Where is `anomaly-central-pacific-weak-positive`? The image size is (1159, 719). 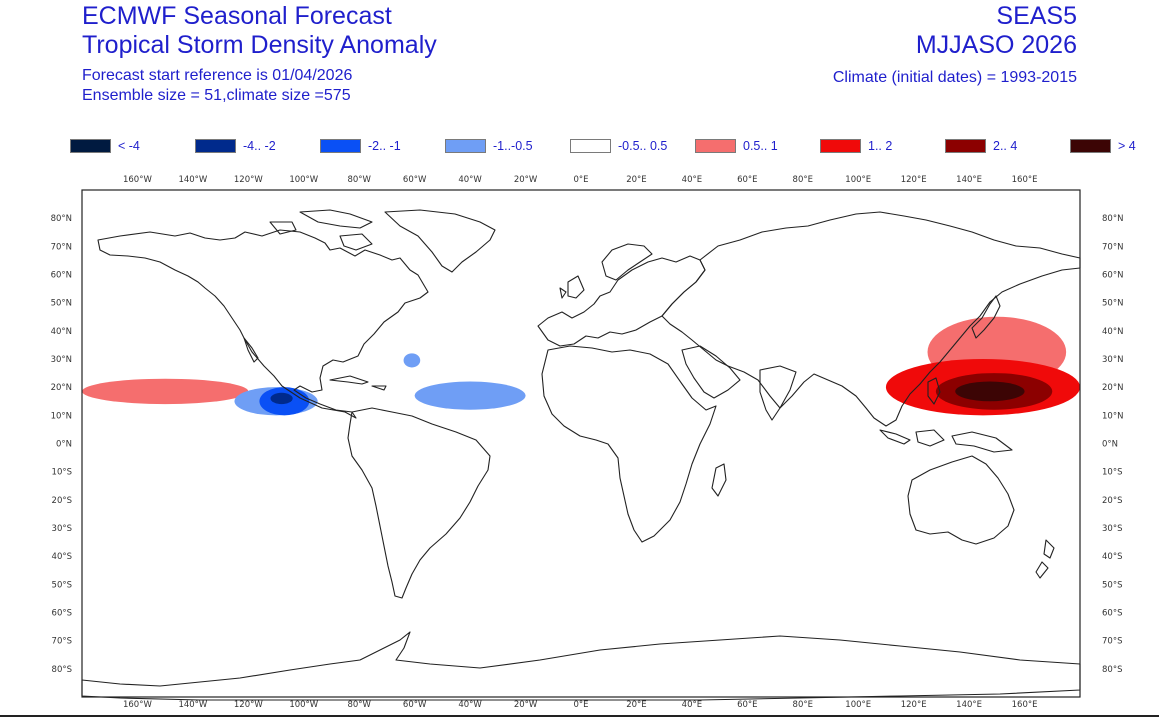 anomaly-central-pacific-weak-positive is located at coordinates (165, 391).